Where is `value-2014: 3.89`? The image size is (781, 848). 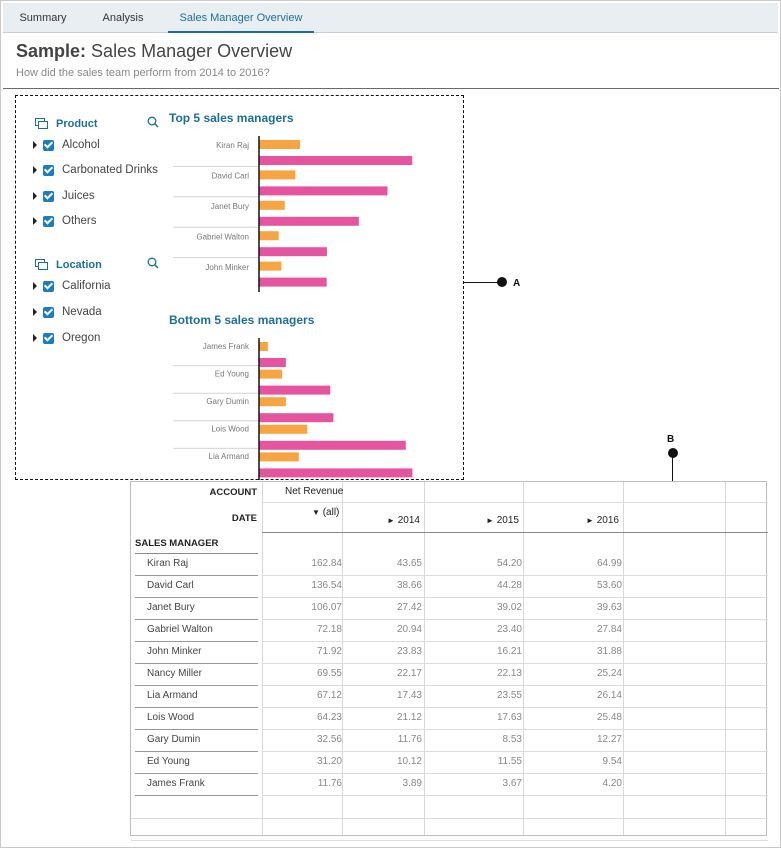
value-2014: 3.89 is located at coordinates (412, 783).